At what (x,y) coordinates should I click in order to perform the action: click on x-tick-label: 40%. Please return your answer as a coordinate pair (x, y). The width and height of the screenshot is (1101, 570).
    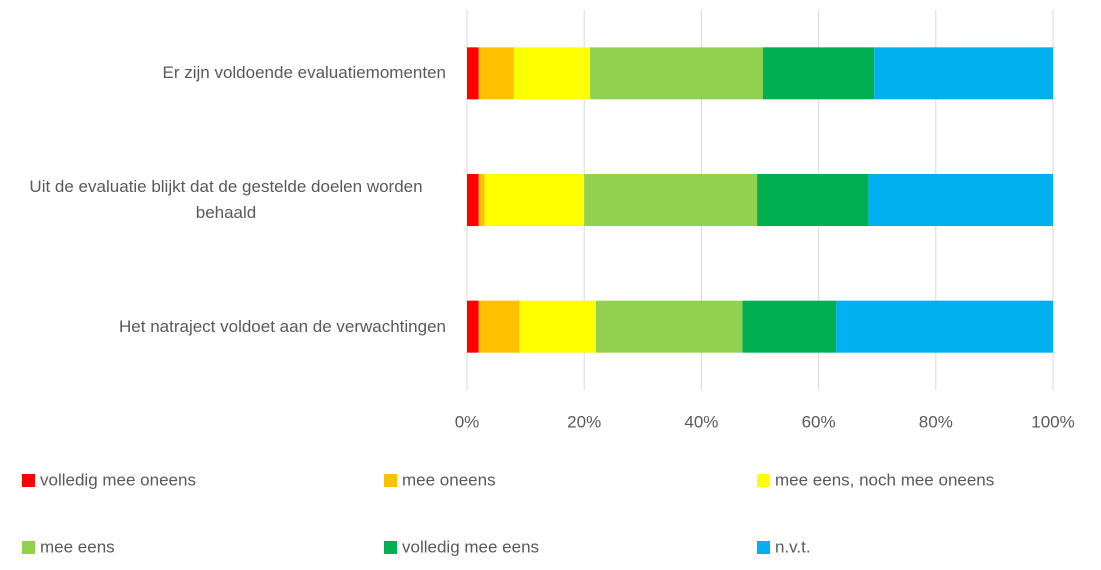
    Looking at the image, I should click on (701, 421).